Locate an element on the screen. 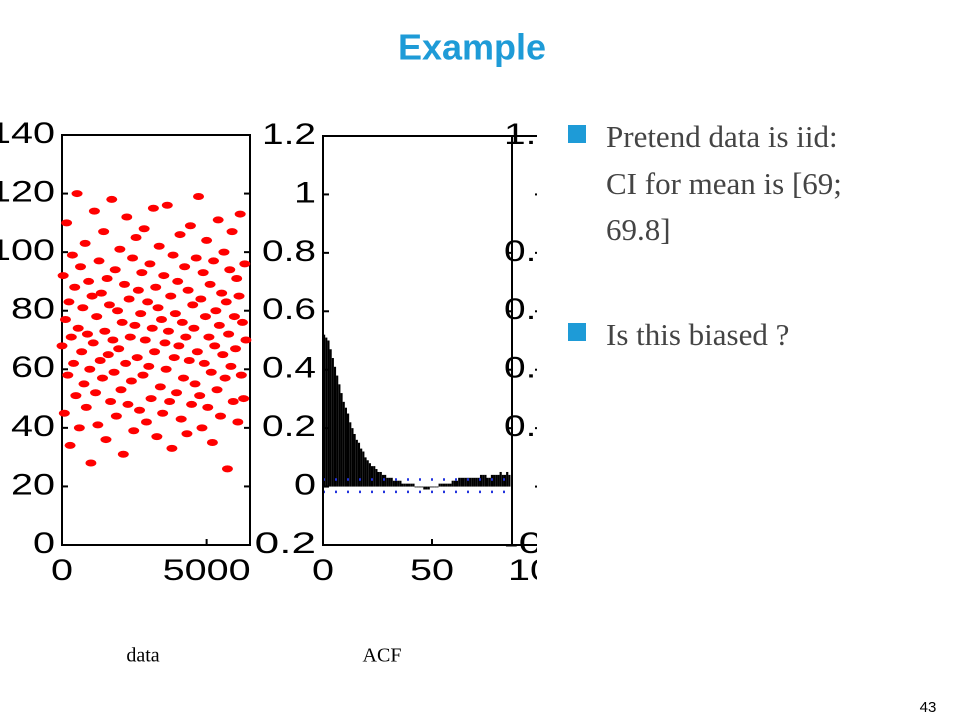 The width and height of the screenshot is (960, 720). bullet-text: CI for mean is [69; is located at coordinates (724, 183).